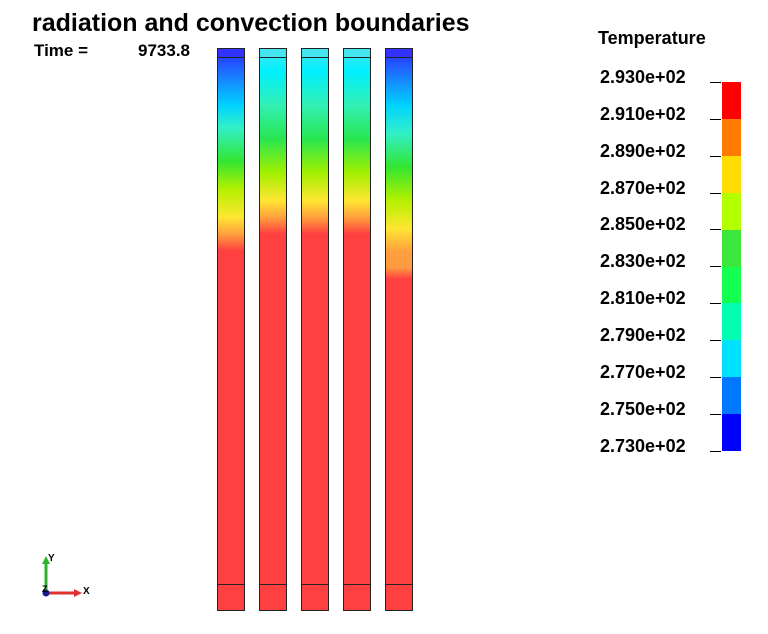  Describe the element at coordinates (643, 298) in the screenshot. I see `legend-label: 2.810e+02` at that location.